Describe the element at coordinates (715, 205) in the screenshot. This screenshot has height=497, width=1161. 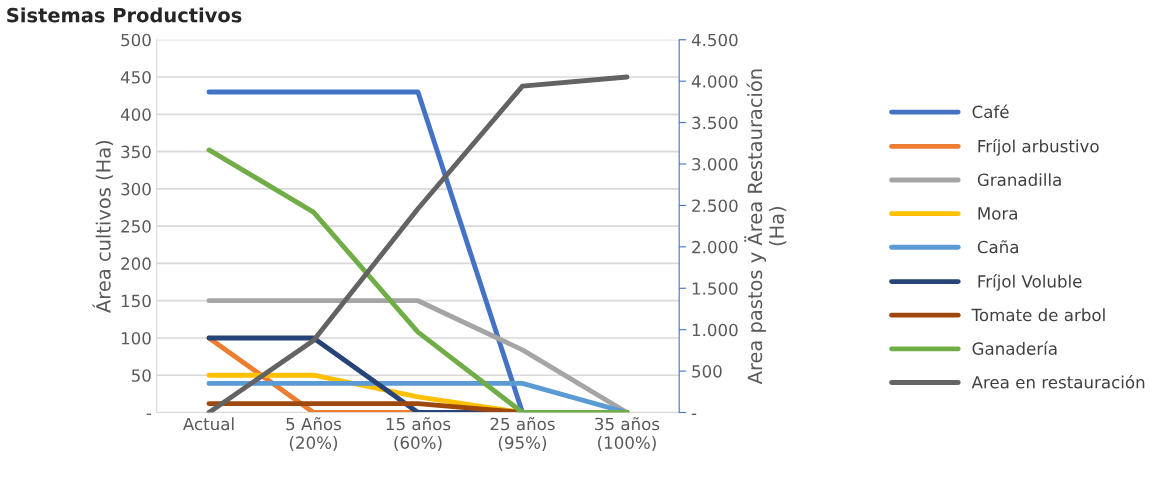
I see `y2-tick-label: 2.500` at that location.